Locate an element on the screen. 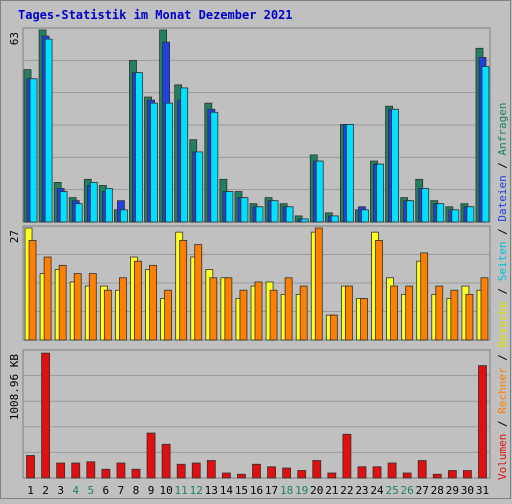  x-label-day-16: 16 is located at coordinates (256, 490).